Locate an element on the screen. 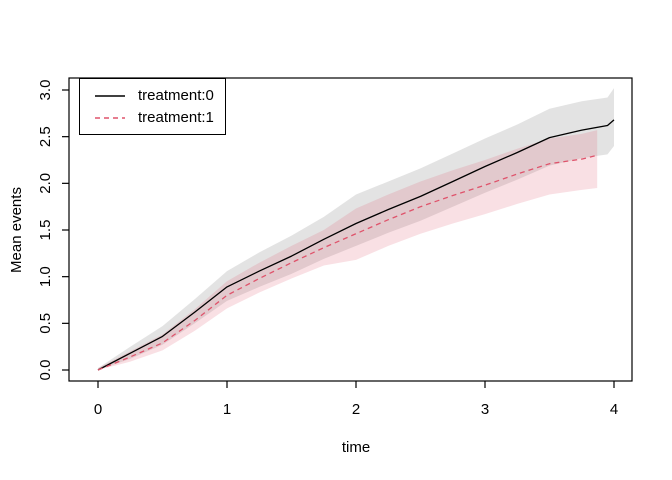 The height and width of the screenshot is (480, 672). x-tick-label: 1 is located at coordinates (227, 409).